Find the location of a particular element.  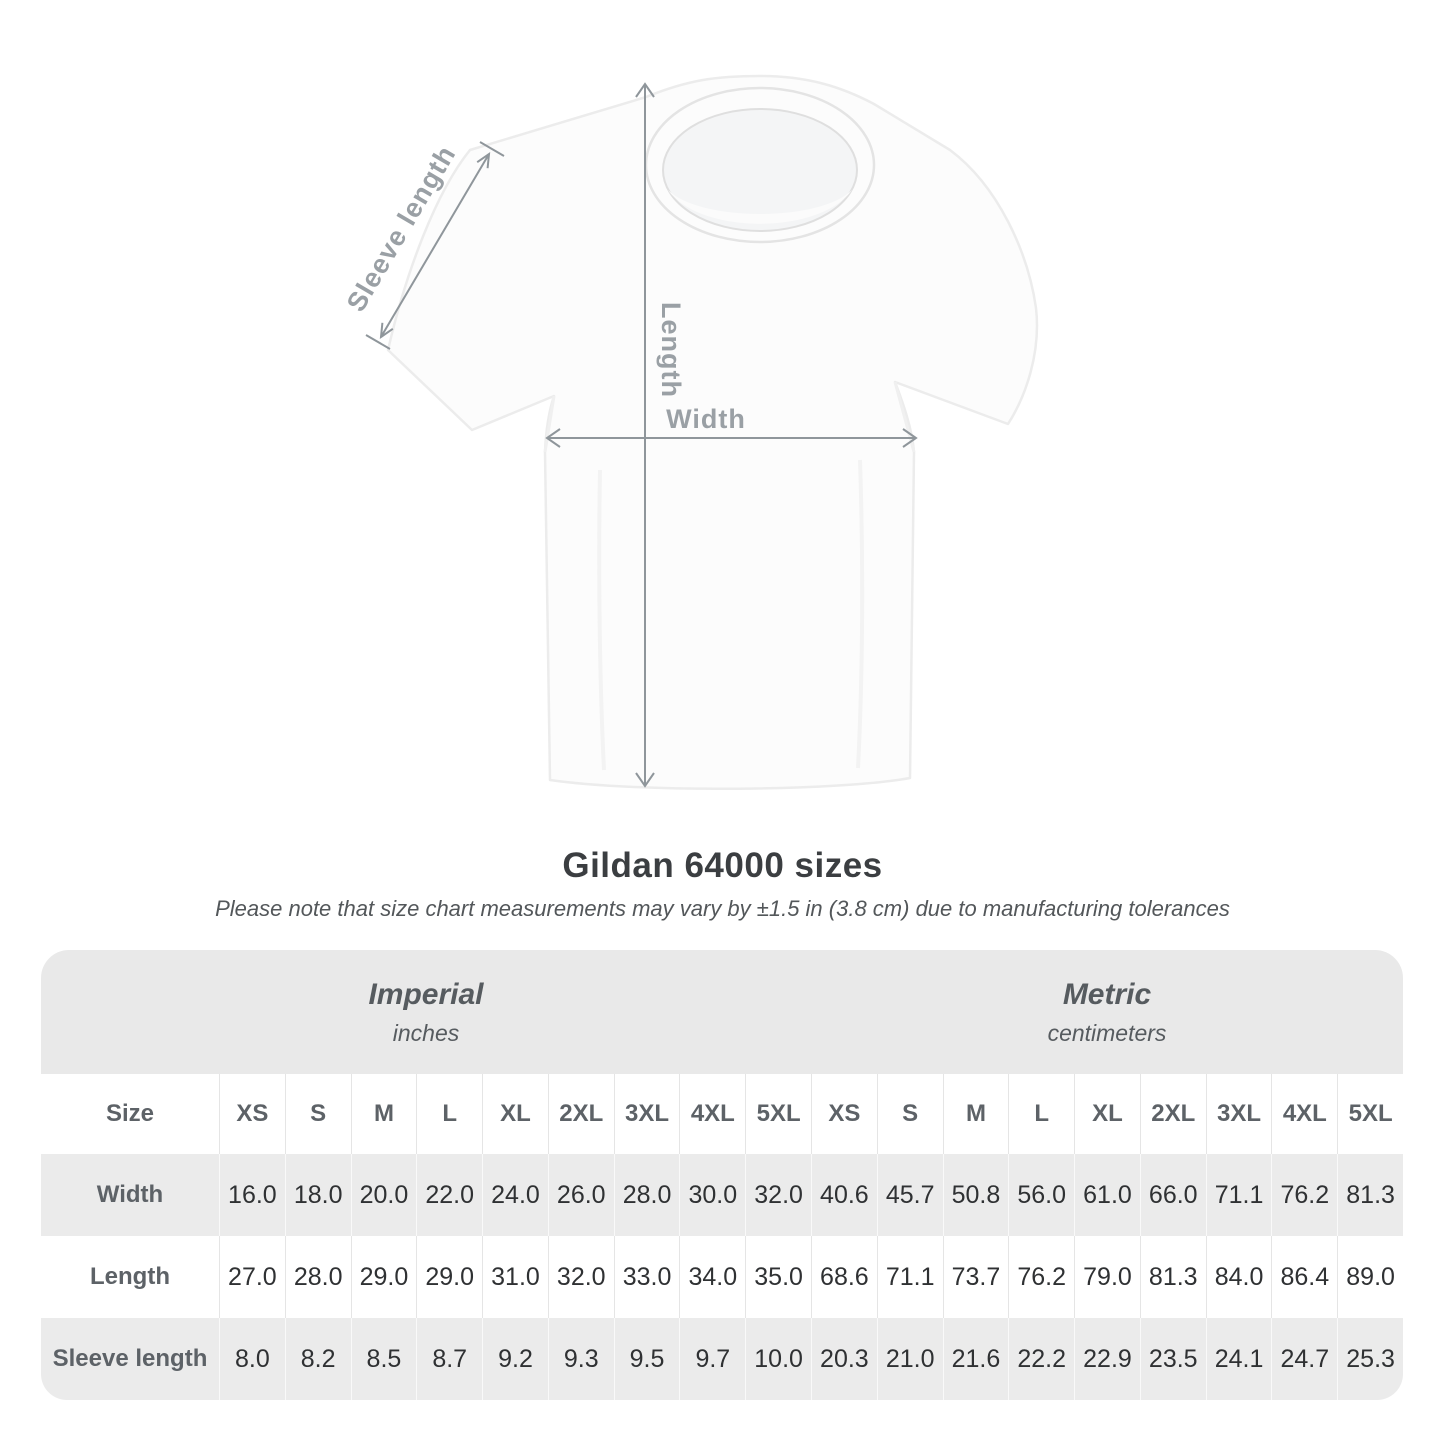

table-cell: 8.5 is located at coordinates (383, 1359).